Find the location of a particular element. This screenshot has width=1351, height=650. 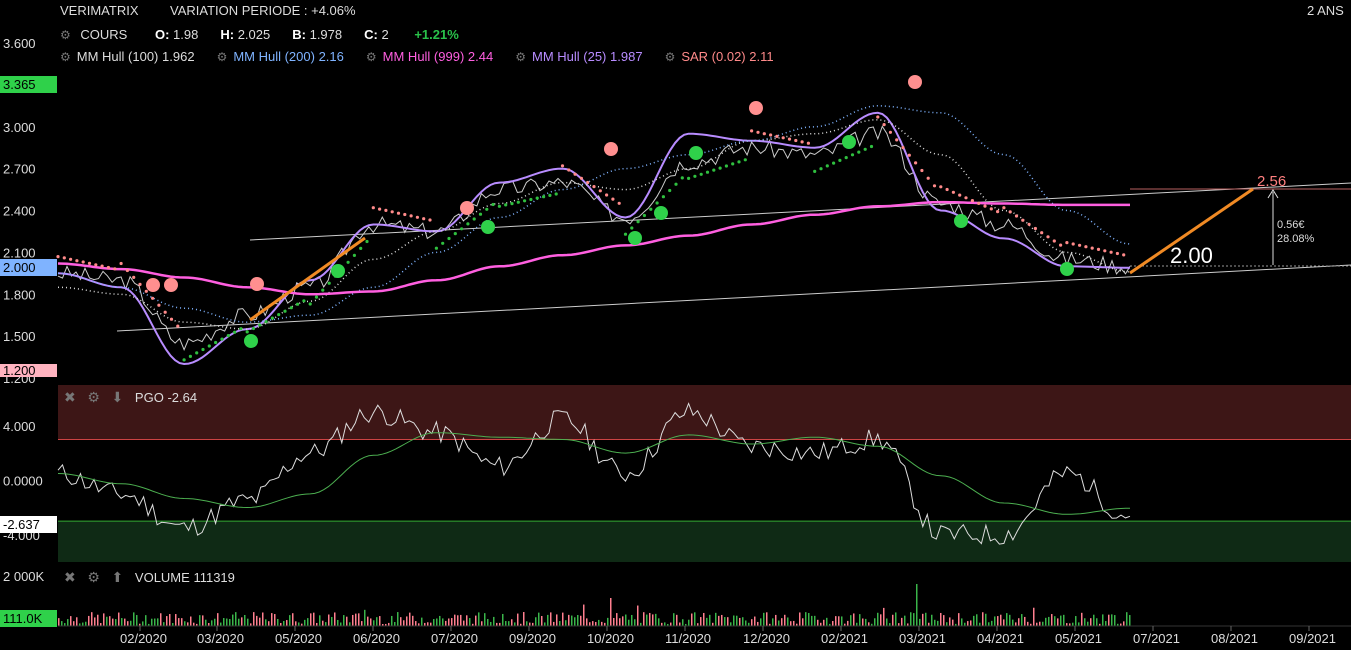

buy-signal-icon is located at coordinates (338, 271).